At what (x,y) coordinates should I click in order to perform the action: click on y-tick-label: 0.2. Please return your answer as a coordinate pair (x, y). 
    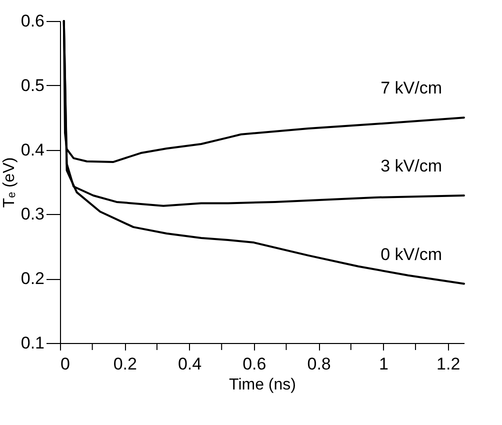
    Looking at the image, I should click on (32, 278).